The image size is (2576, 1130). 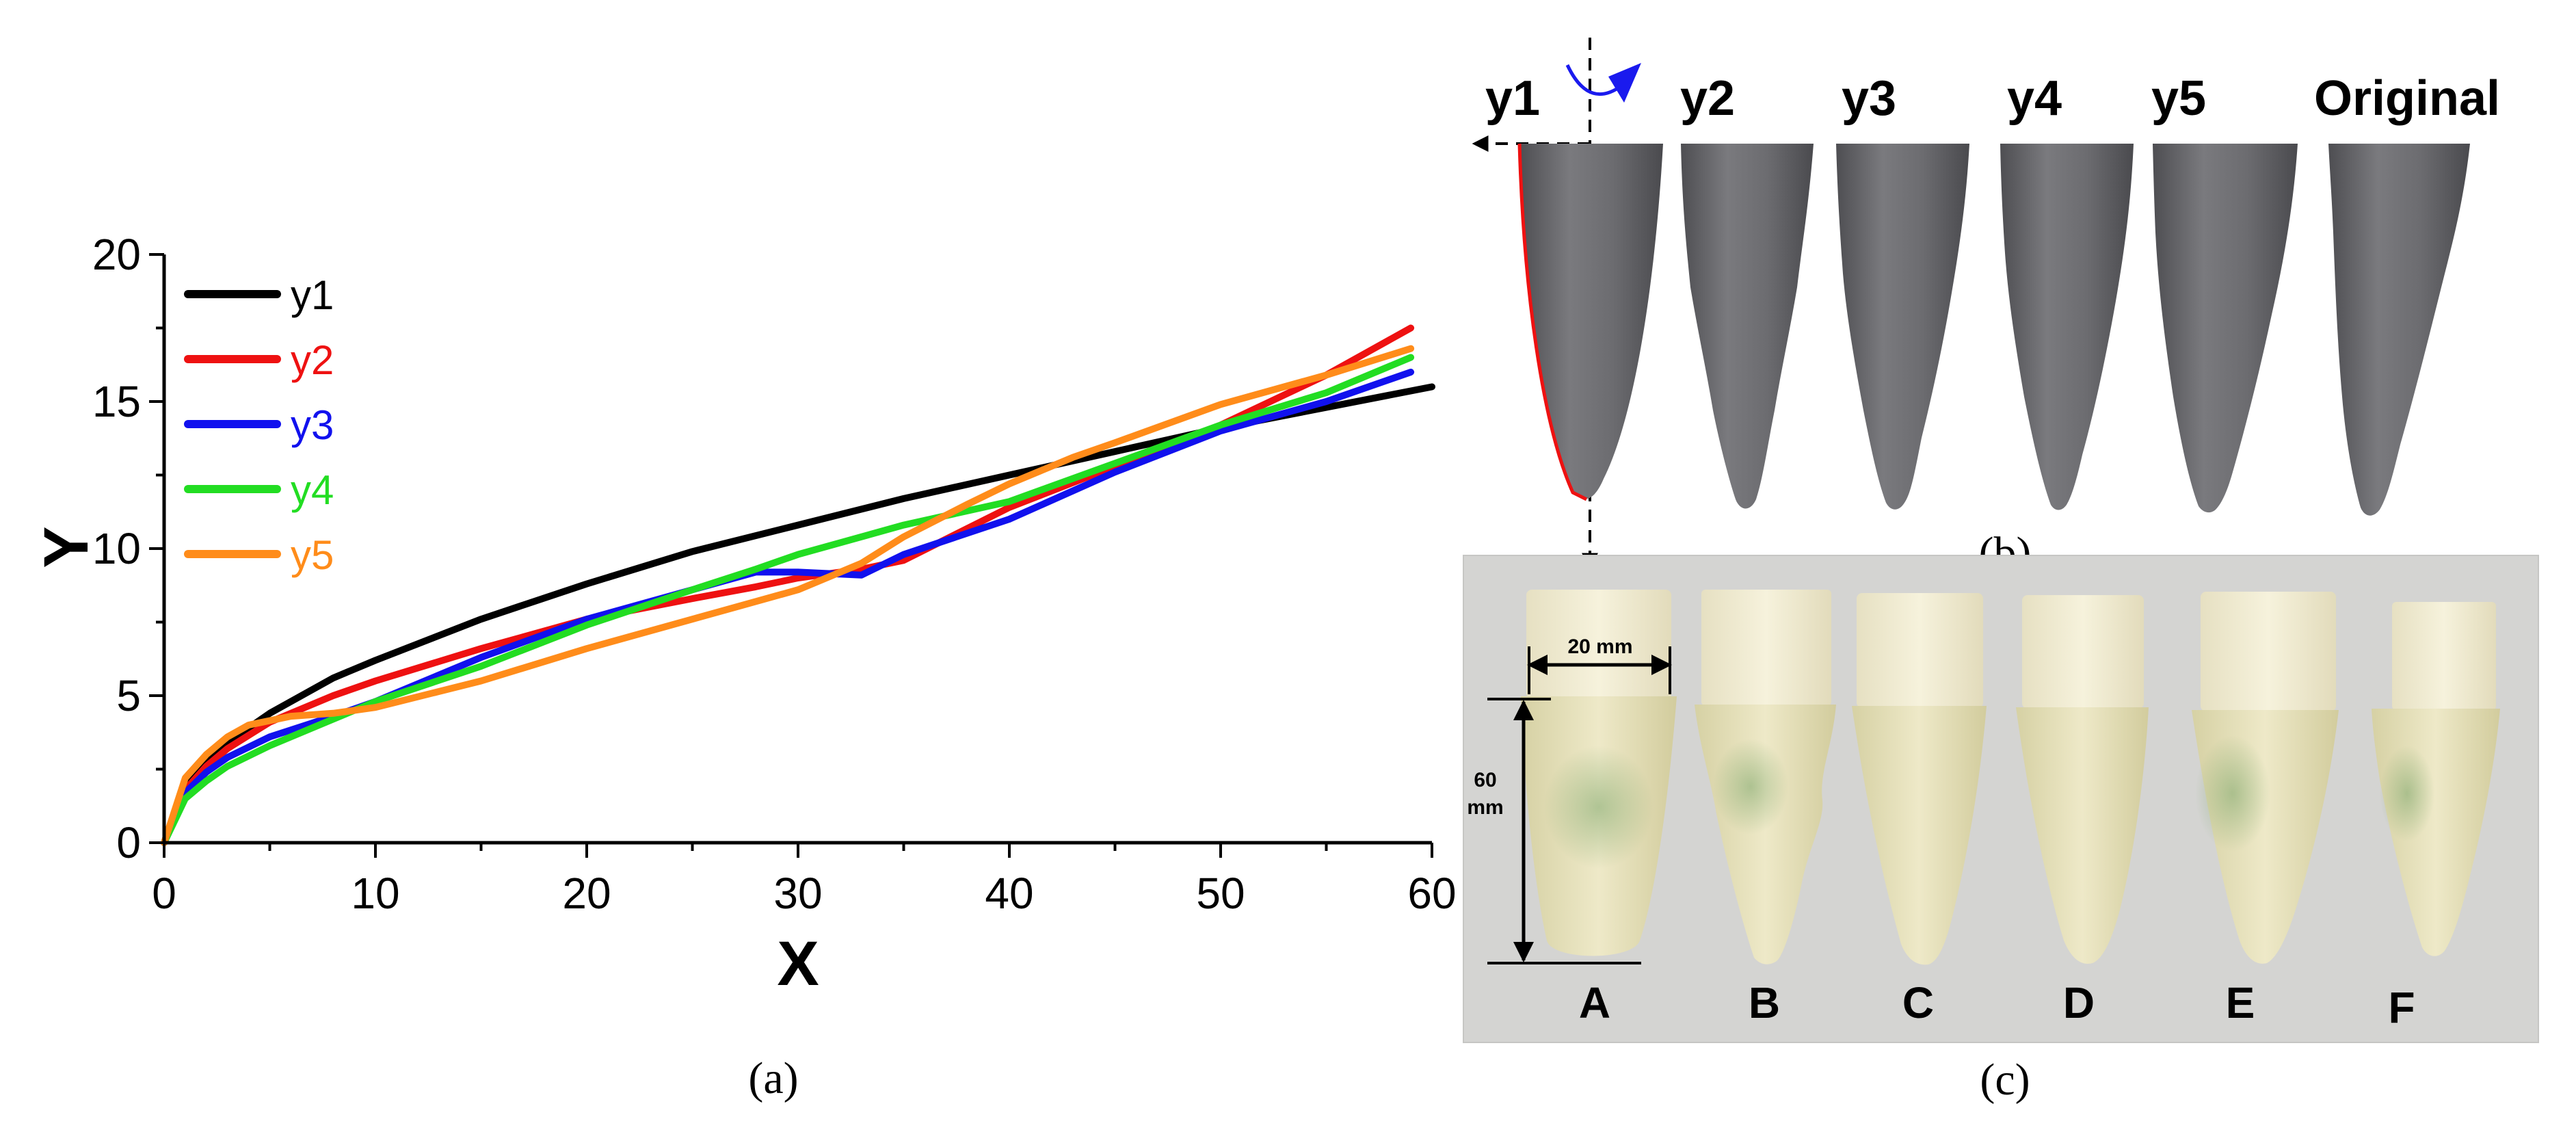 What do you see at coordinates (1992, 98) in the screenshot?
I see `profile-labels: y1 y2 y3 y4 y5 Original` at bounding box center [1992, 98].